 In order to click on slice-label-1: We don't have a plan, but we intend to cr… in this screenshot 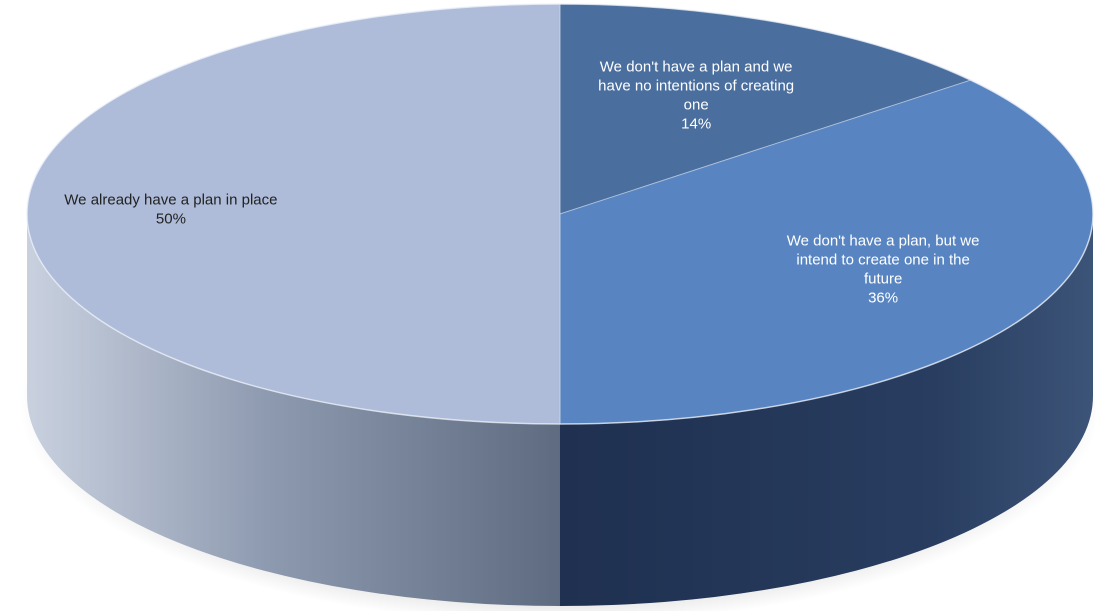, I will do `click(883, 269)`.